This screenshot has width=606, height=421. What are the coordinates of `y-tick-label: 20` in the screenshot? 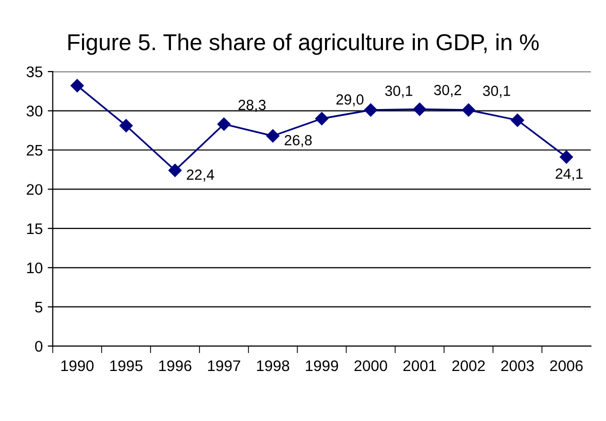 It's located at (34, 189).